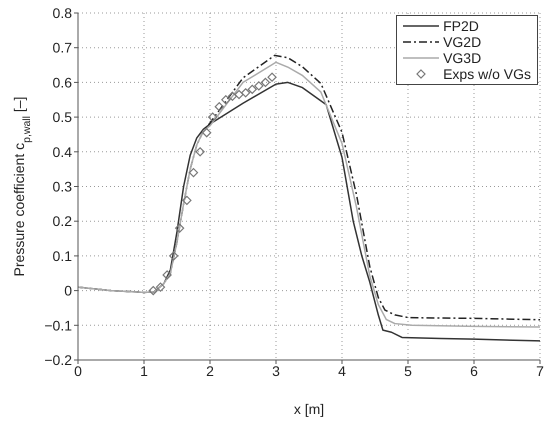  I want to click on y-tick-label: 0.3, so click(62, 186).